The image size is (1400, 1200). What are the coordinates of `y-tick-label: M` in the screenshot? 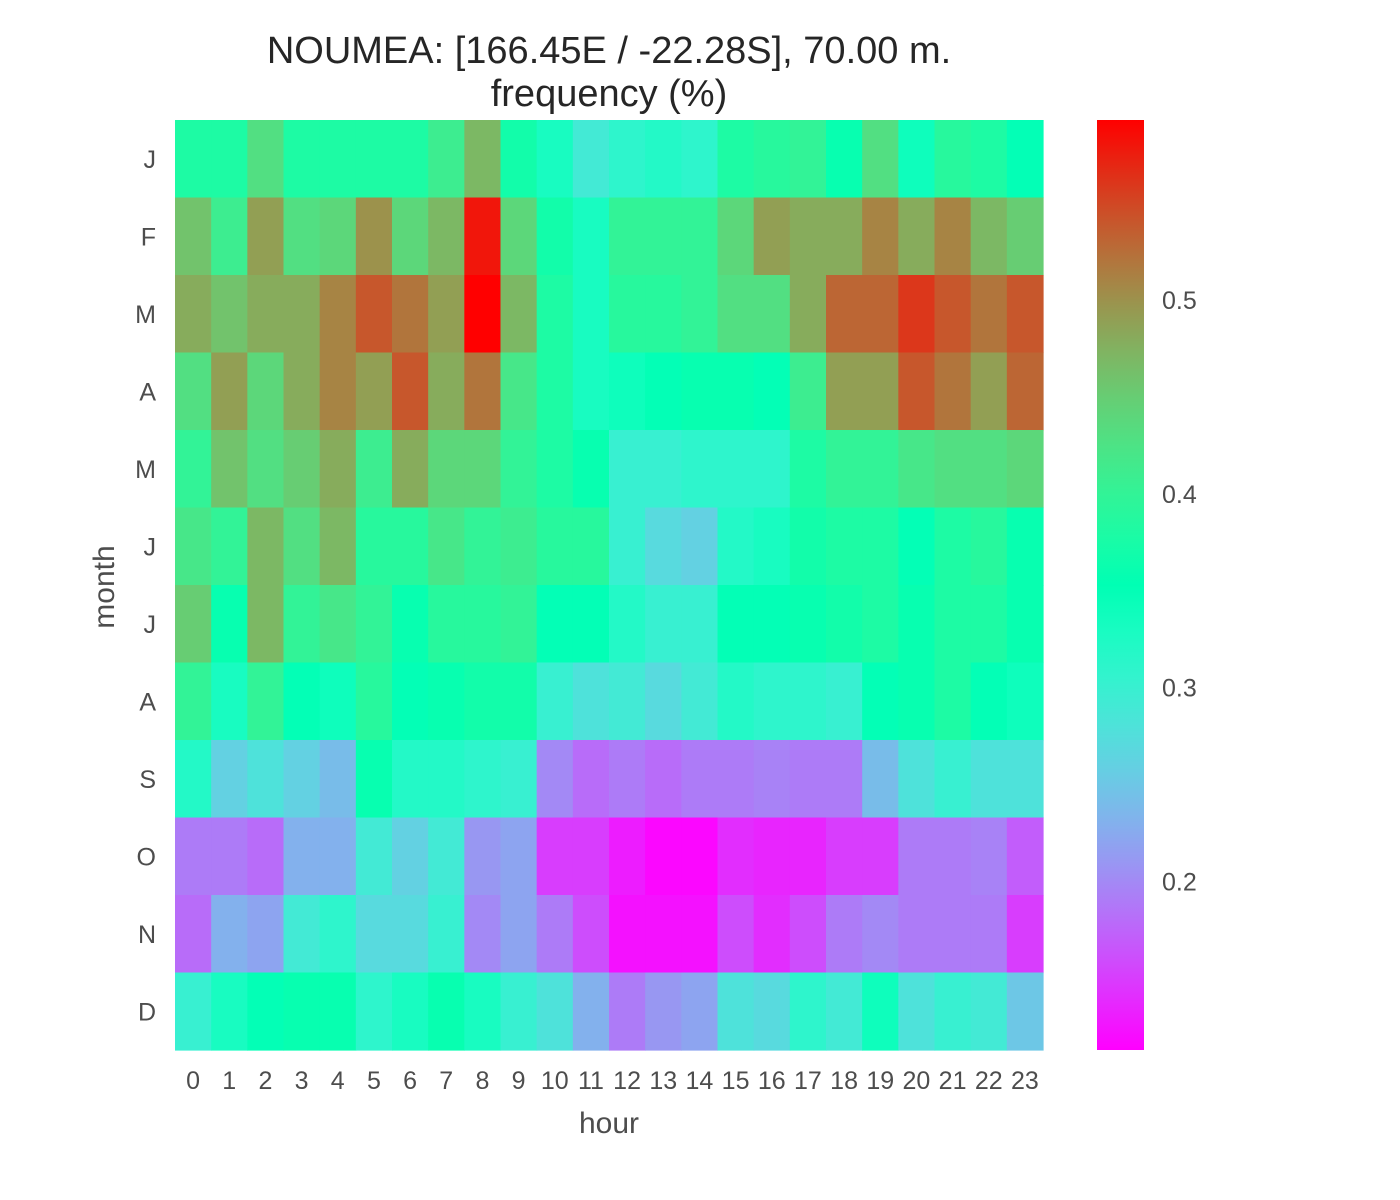 It's located at (145, 470).